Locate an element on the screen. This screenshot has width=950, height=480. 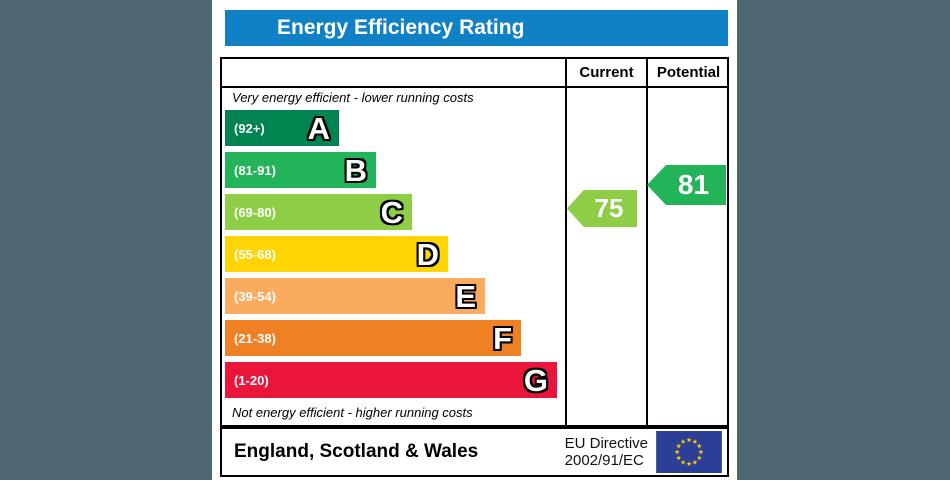
rating-band-b: (81-91) B is located at coordinates (391, 170).